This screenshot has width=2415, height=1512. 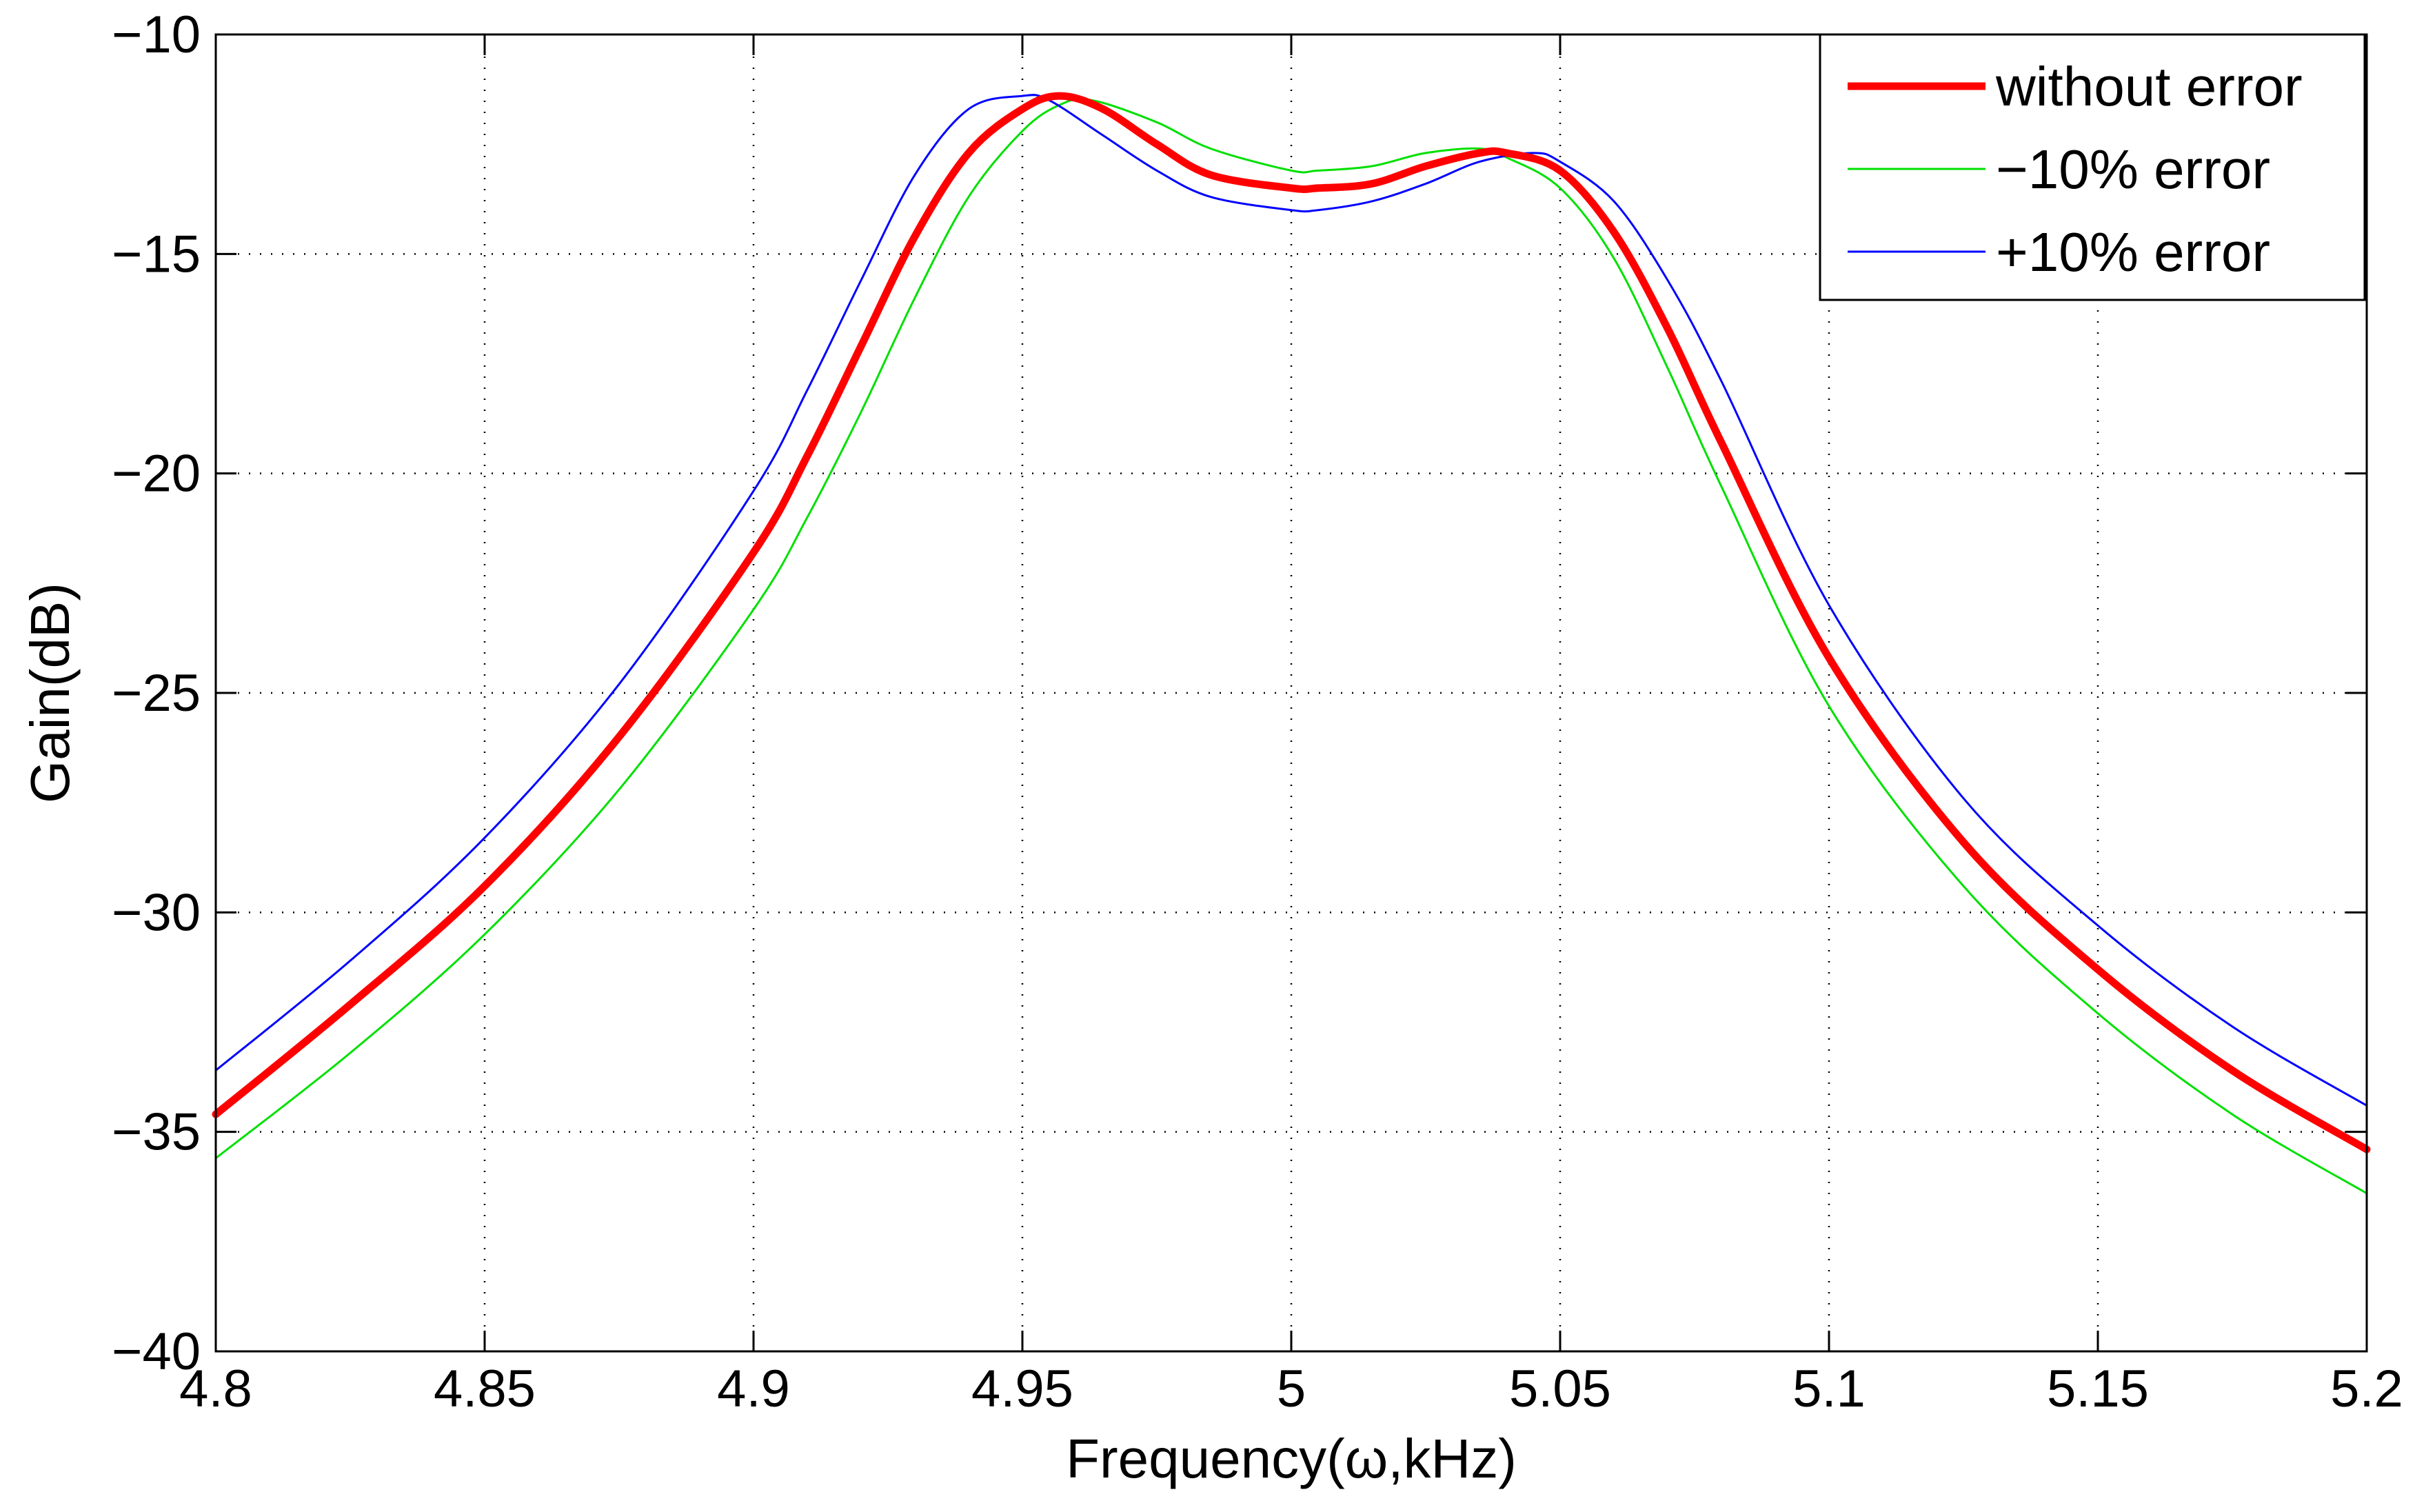 I want to click on legend-label: −10% error, so click(x=2133, y=169).